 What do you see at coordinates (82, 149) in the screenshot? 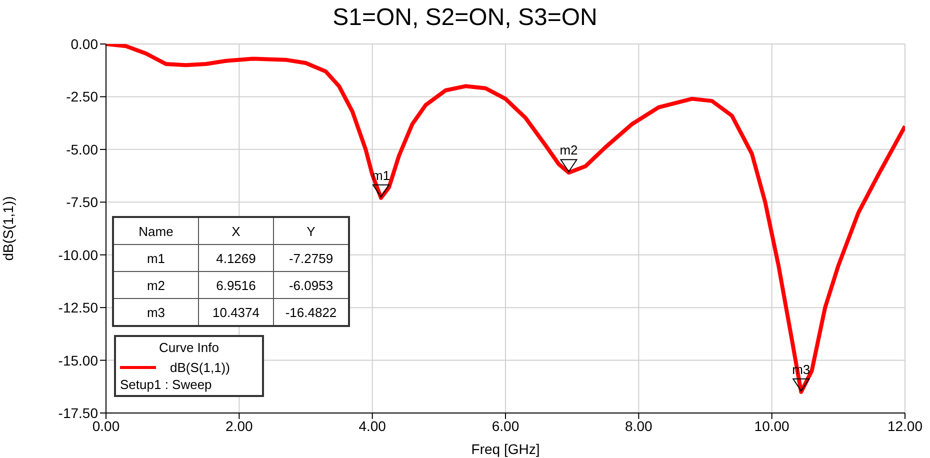
I see `y-tick-label: -5.00` at bounding box center [82, 149].